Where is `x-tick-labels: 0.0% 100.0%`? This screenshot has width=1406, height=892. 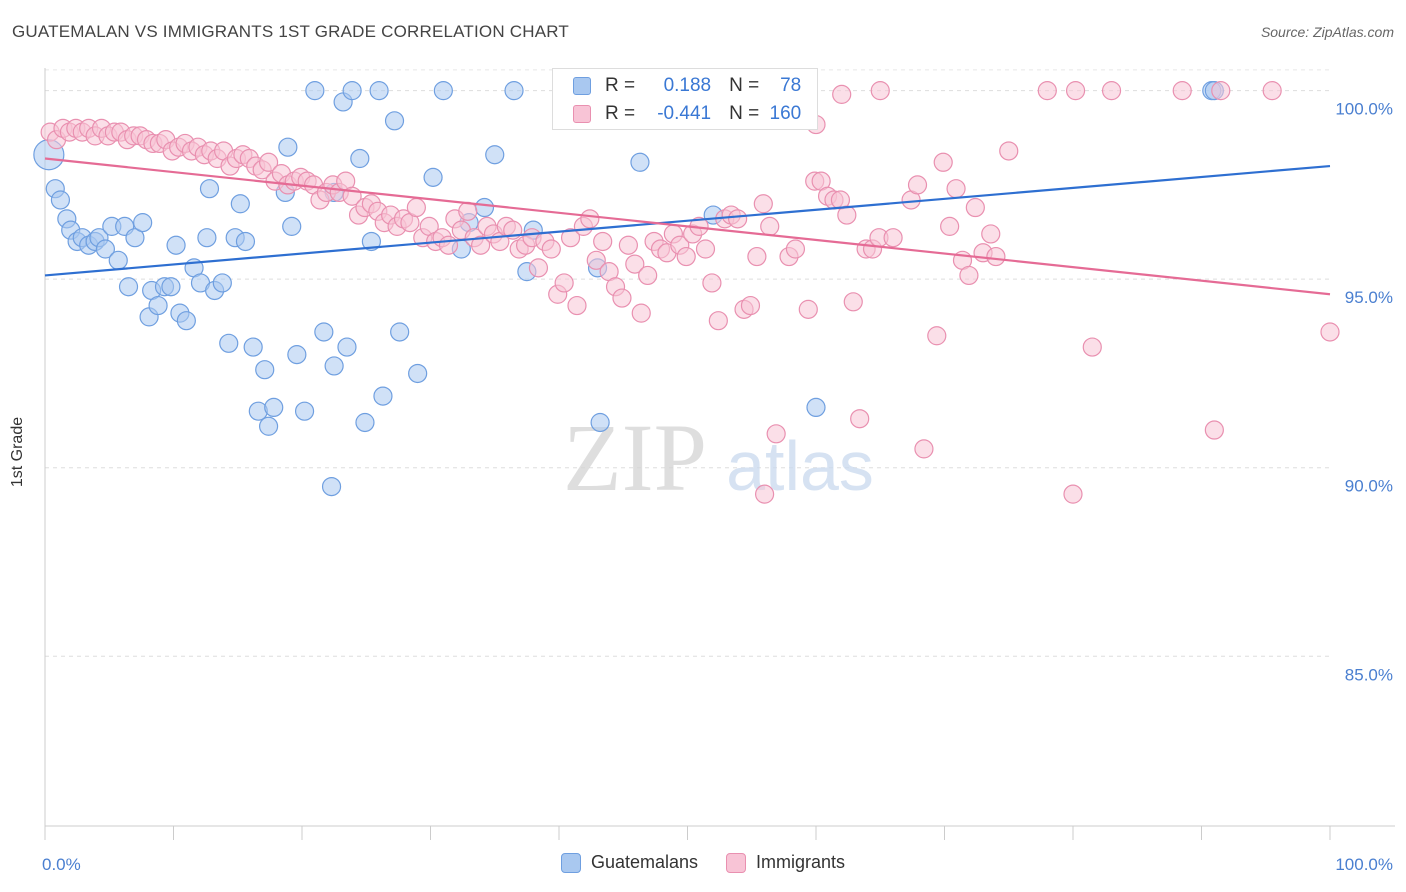 x-tick-labels: 0.0% 100.0% is located at coordinates (717, 864).